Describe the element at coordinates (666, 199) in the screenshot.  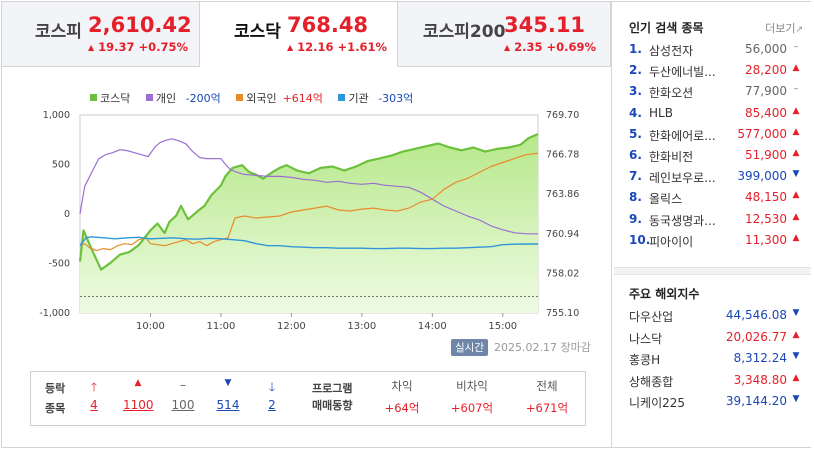
I see `stock-name: 올릭스` at that location.